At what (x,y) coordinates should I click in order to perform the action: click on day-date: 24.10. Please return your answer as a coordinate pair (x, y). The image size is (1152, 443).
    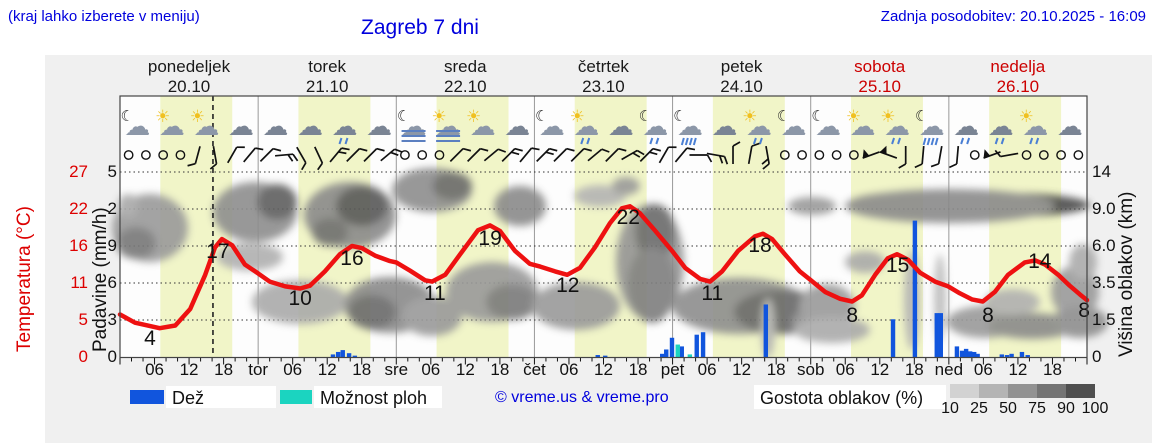
    Looking at the image, I should click on (741, 86).